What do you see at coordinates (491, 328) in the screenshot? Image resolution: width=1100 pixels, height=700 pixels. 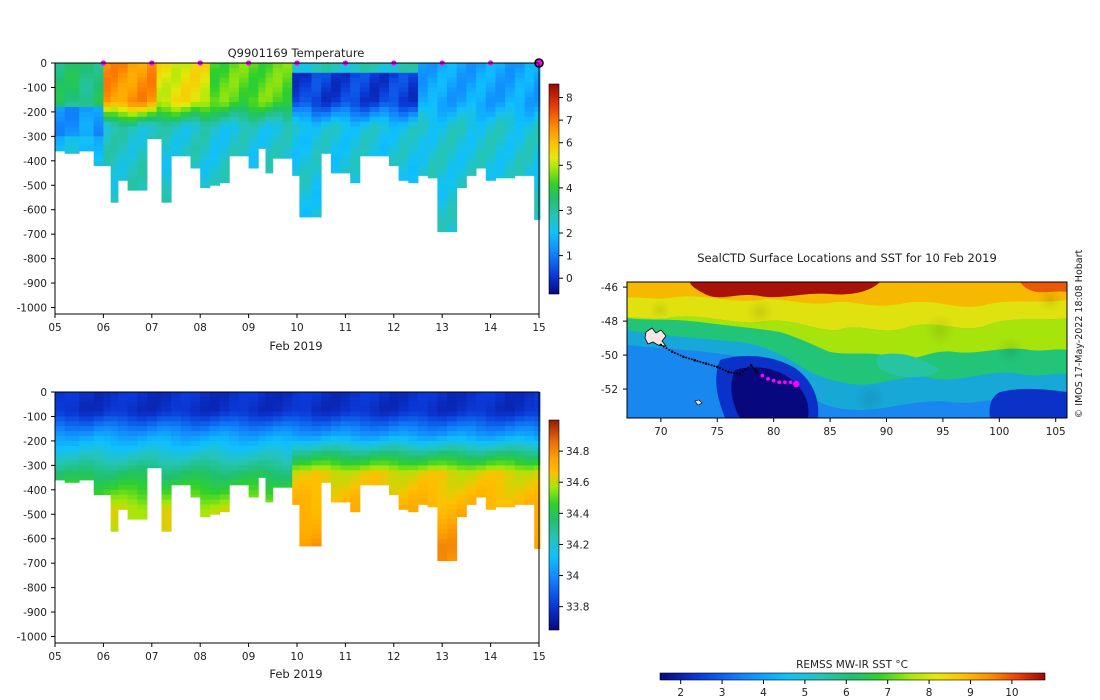 I see `temperature-x-tick-label: 14` at bounding box center [491, 328].